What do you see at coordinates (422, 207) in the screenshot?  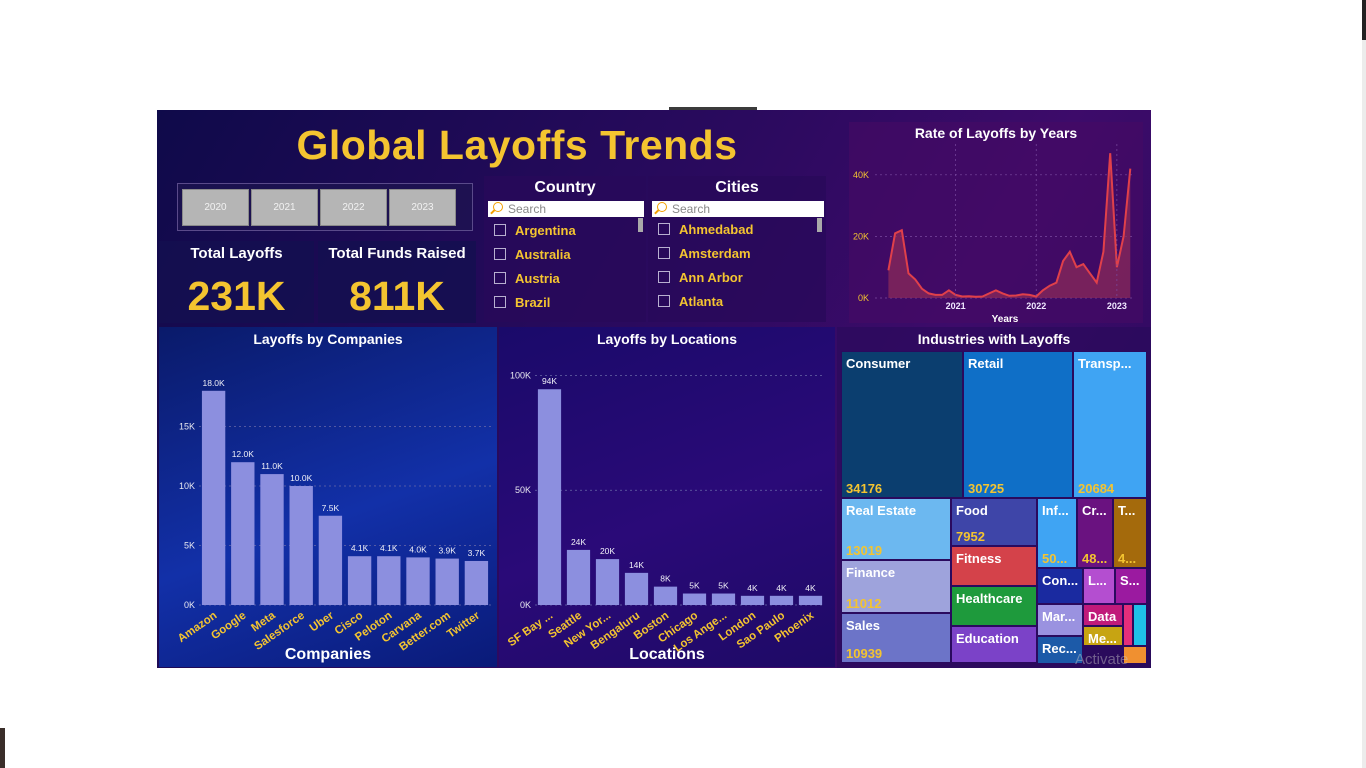 I see `year-button-2023: 2023` at bounding box center [422, 207].